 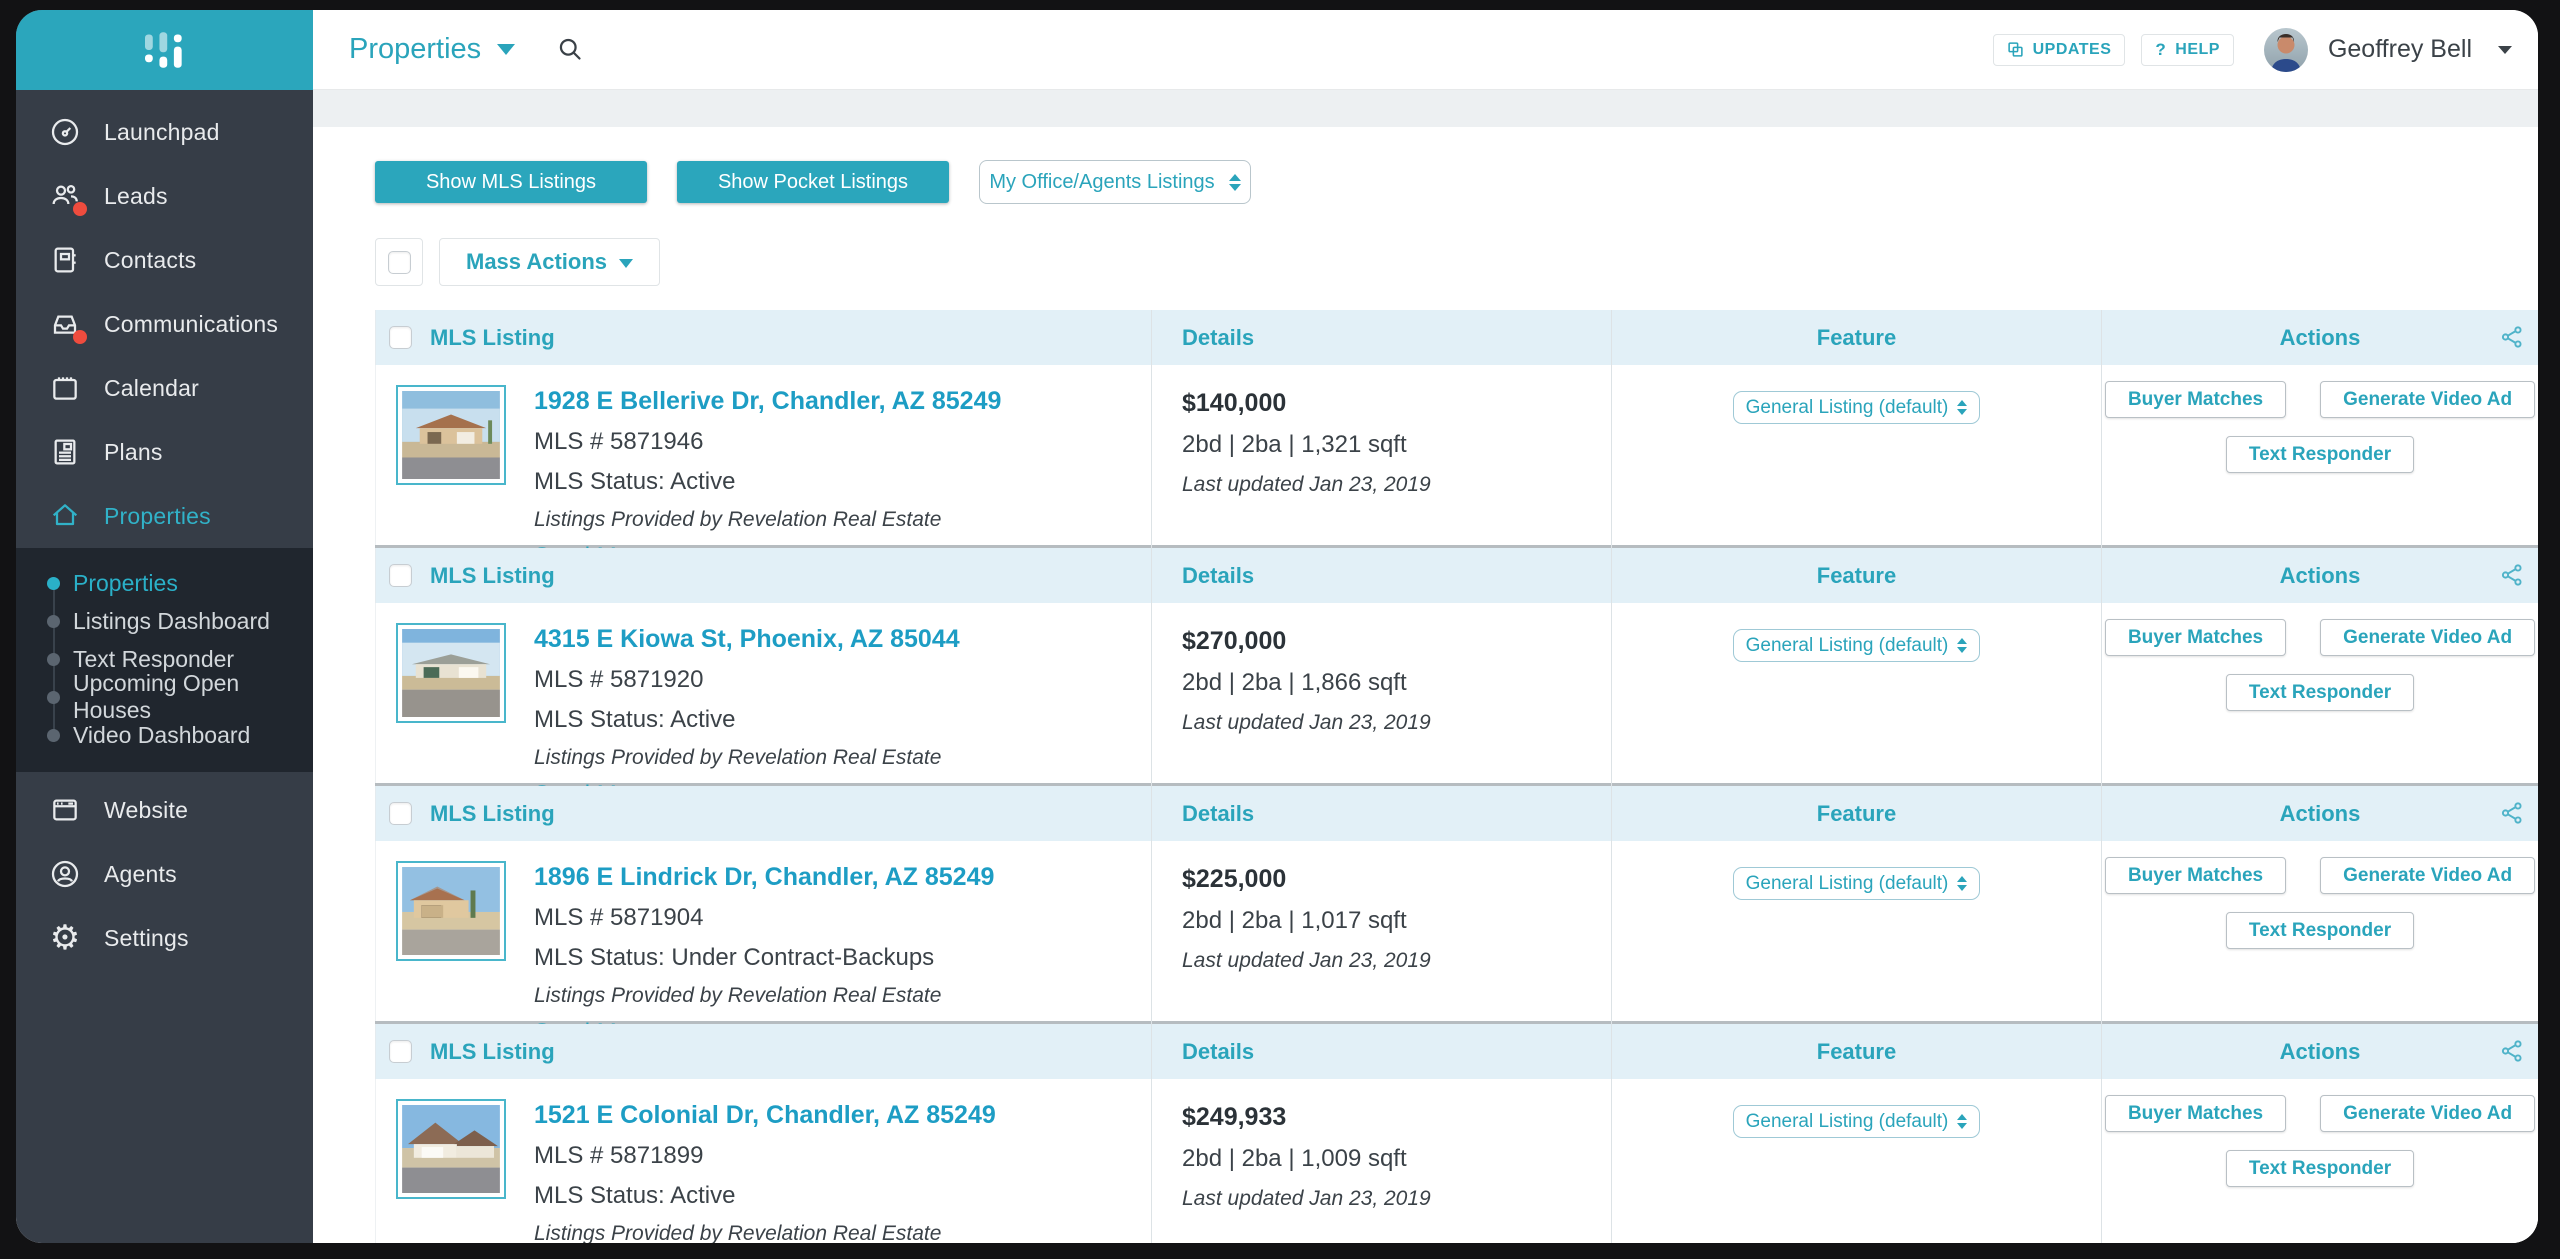 I want to click on user-name: Geoffrey Bell, so click(x=2399, y=49).